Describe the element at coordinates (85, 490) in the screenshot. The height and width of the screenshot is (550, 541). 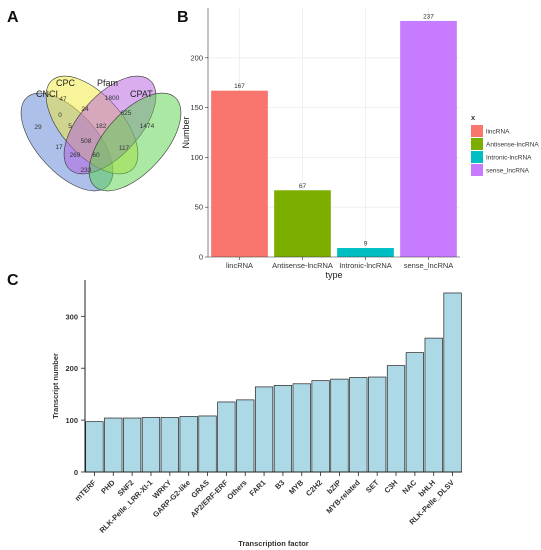
I see `x-tick-label: mTERF` at that location.